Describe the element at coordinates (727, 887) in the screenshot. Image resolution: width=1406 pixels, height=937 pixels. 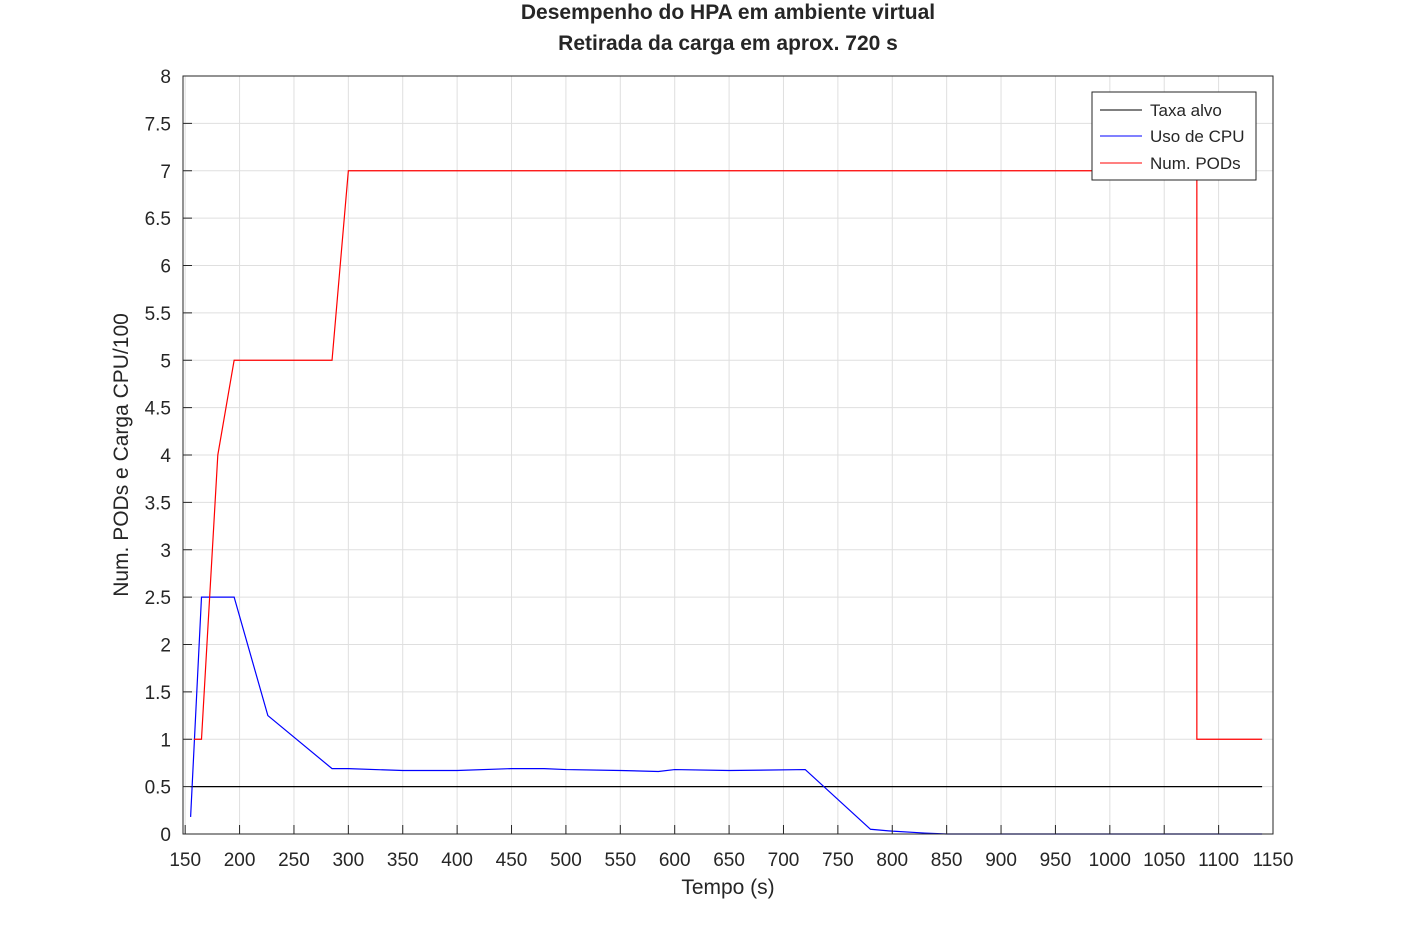
I see `x-axis-label: Tempo (s)` at that location.